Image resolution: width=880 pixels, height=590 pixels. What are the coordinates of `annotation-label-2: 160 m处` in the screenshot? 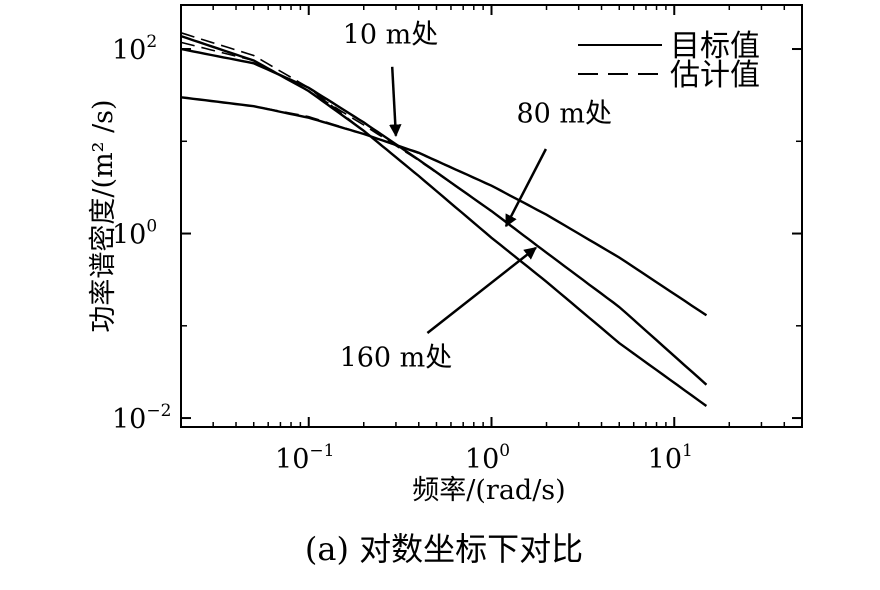 It's located at (396, 358).